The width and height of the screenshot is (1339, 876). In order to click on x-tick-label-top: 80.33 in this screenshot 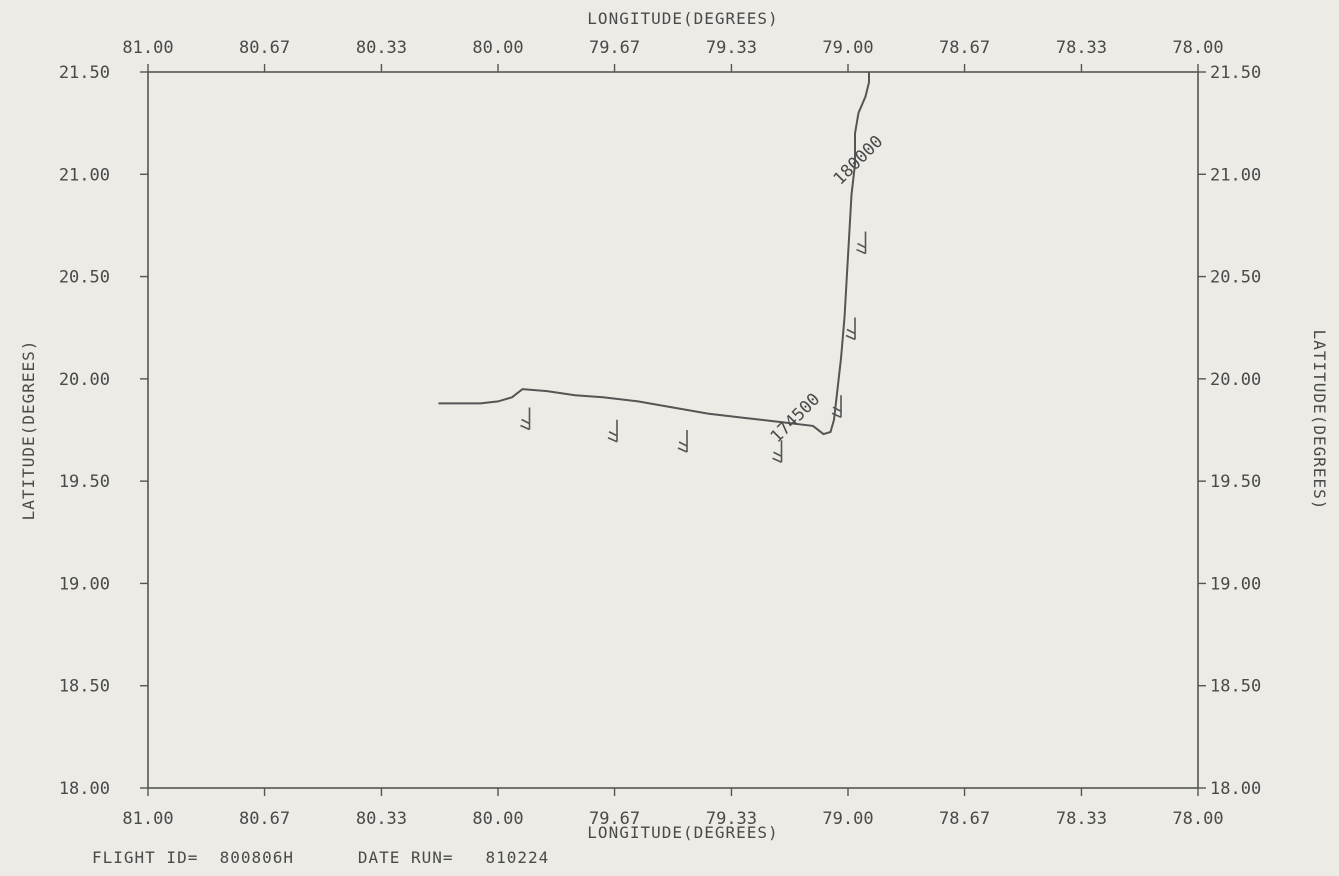, I will do `click(381, 48)`.